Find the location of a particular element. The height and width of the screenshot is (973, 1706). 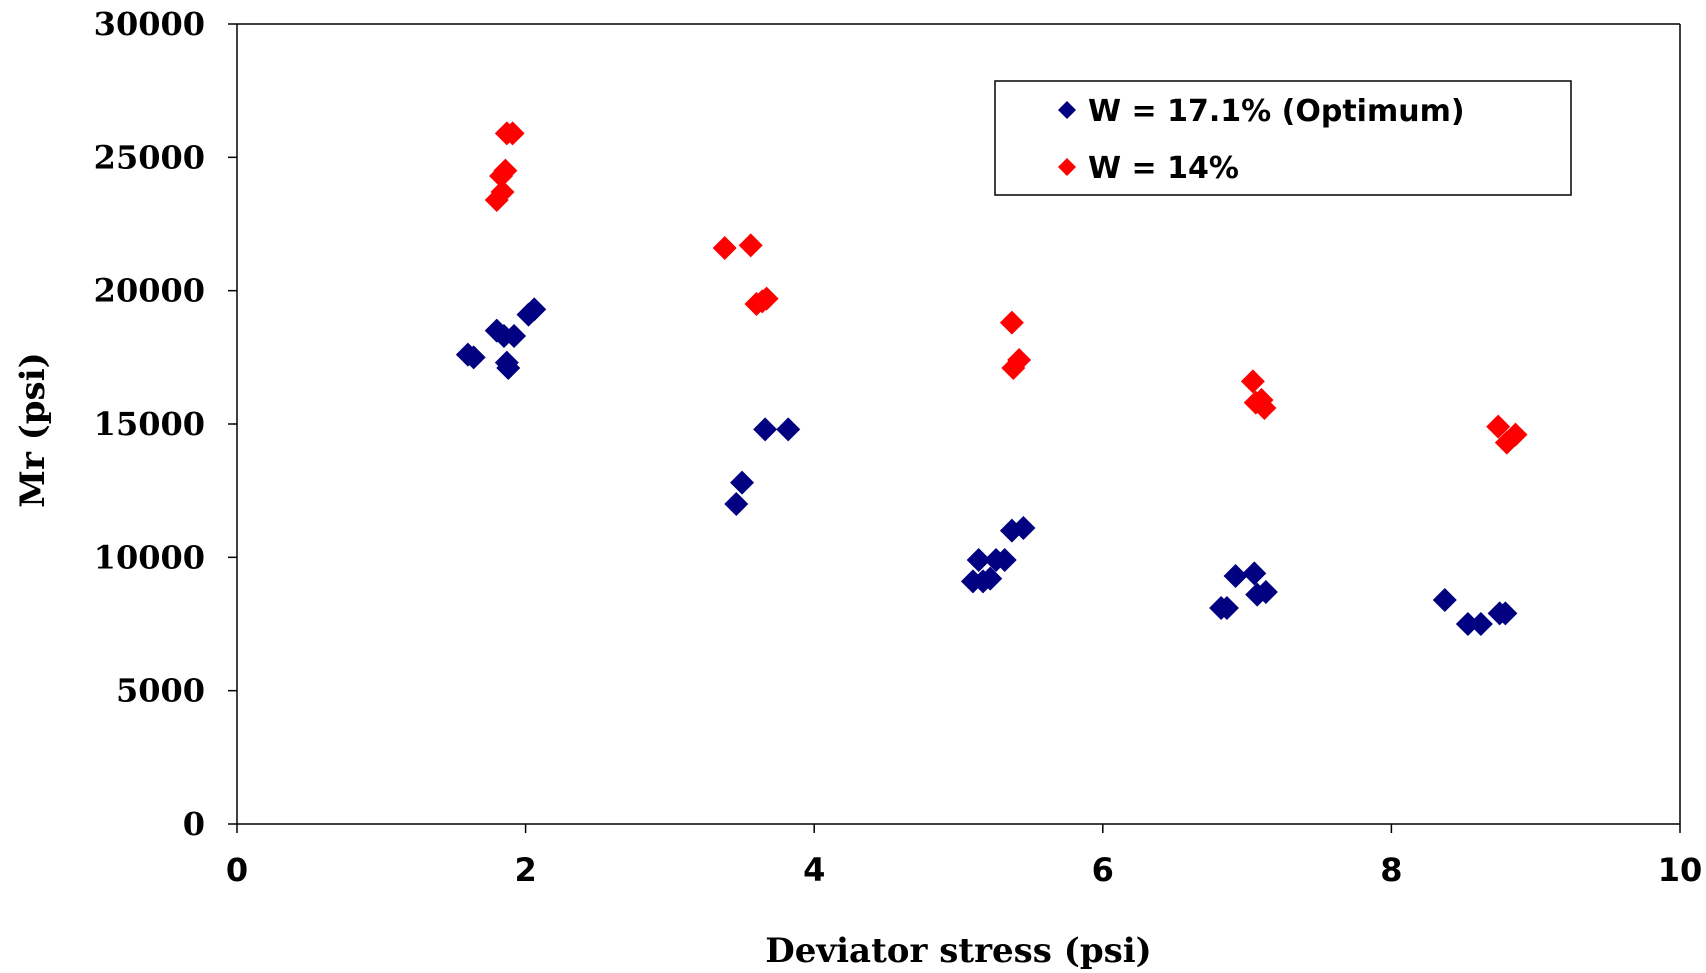

y-tick-label: 10000 is located at coordinates (149, 557).